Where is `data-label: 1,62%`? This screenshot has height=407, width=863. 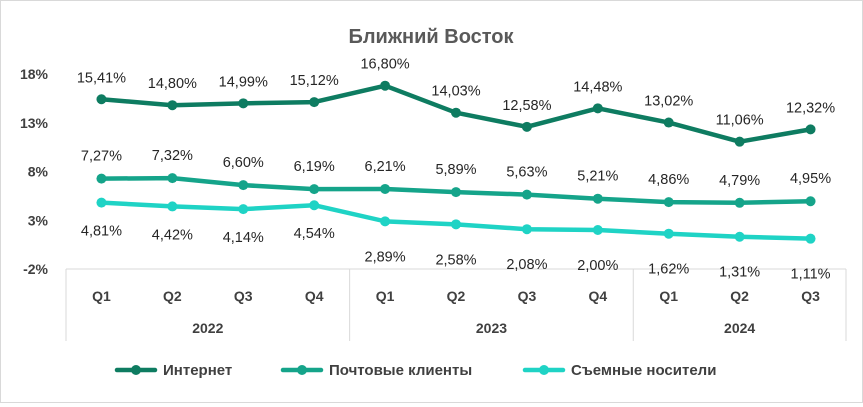 data-label: 1,62% is located at coordinates (668, 270).